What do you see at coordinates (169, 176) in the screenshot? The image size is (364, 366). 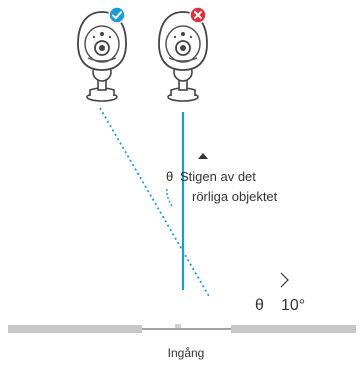 I see `angle-symbol: θ` at bounding box center [169, 176].